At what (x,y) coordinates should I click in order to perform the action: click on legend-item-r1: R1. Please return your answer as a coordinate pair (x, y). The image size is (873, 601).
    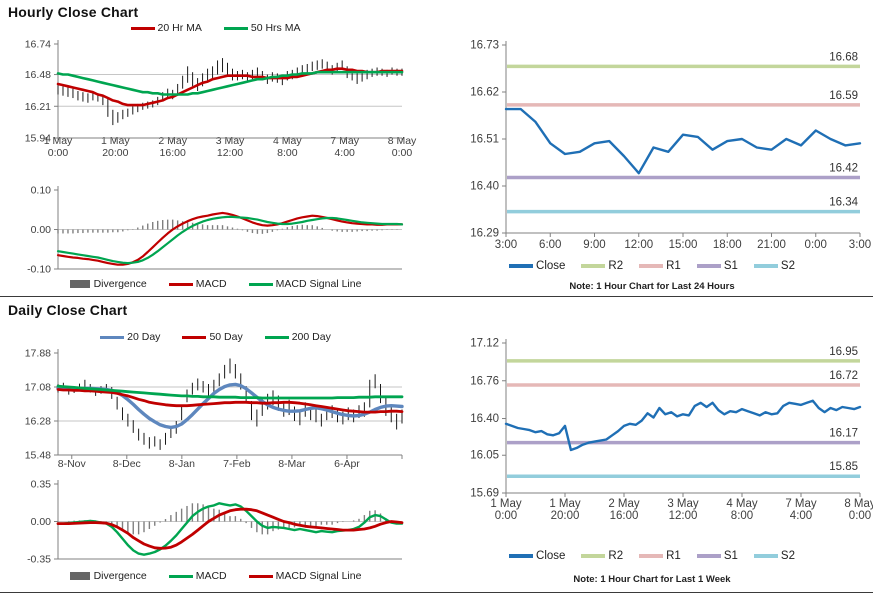
    Looking at the image, I should click on (660, 556).